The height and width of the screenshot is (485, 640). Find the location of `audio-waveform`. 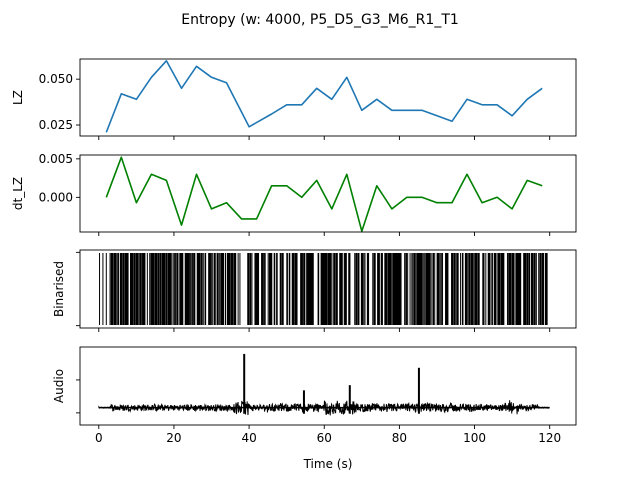

audio-waveform is located at coordinates (324, 408).